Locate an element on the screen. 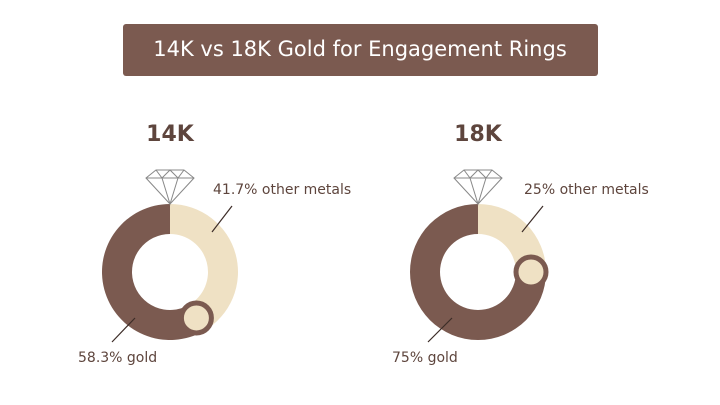  title-box is located at coordinates (360, 50).